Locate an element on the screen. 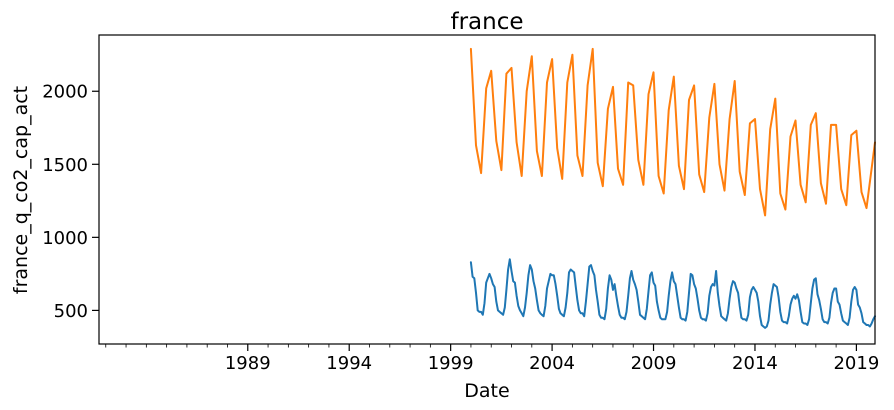  x-tick-label: 1989 is located at coordinates (248, 363).